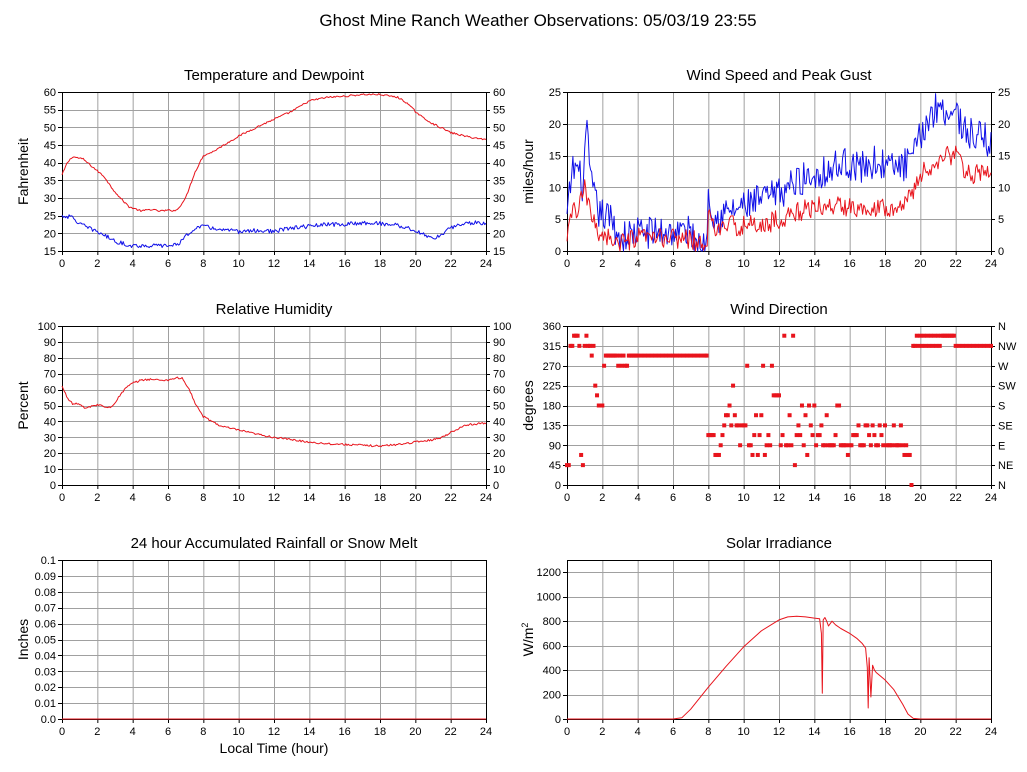  Describe the element at coordinates (558, 486) in the screenshot. I see `wind_direction-ytick-label: 0` at that location.